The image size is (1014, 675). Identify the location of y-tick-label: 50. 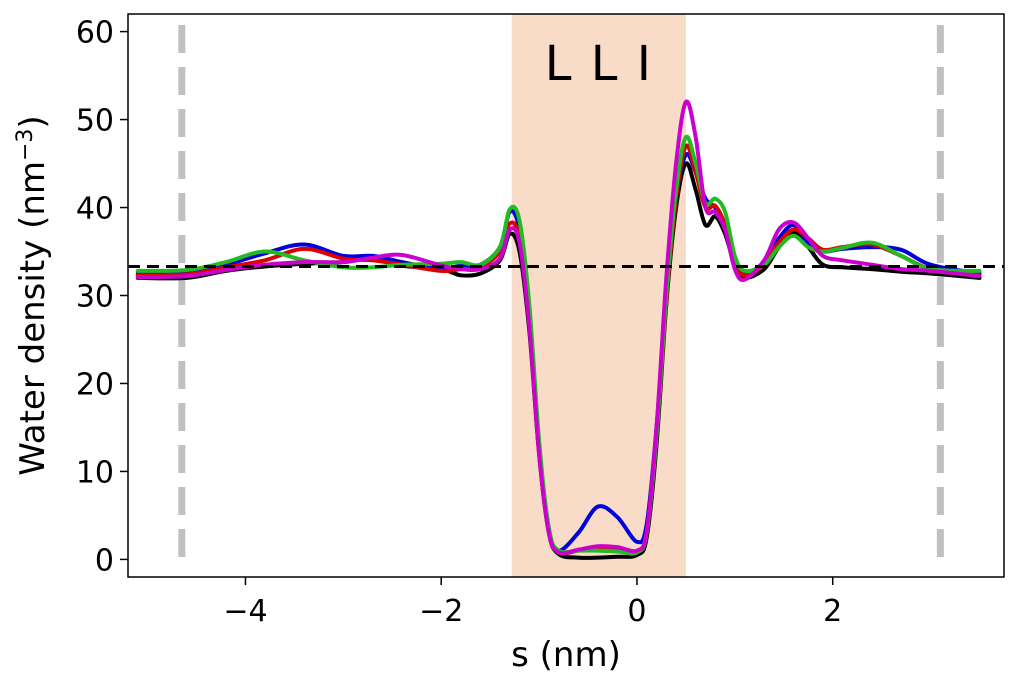
(95, 121).